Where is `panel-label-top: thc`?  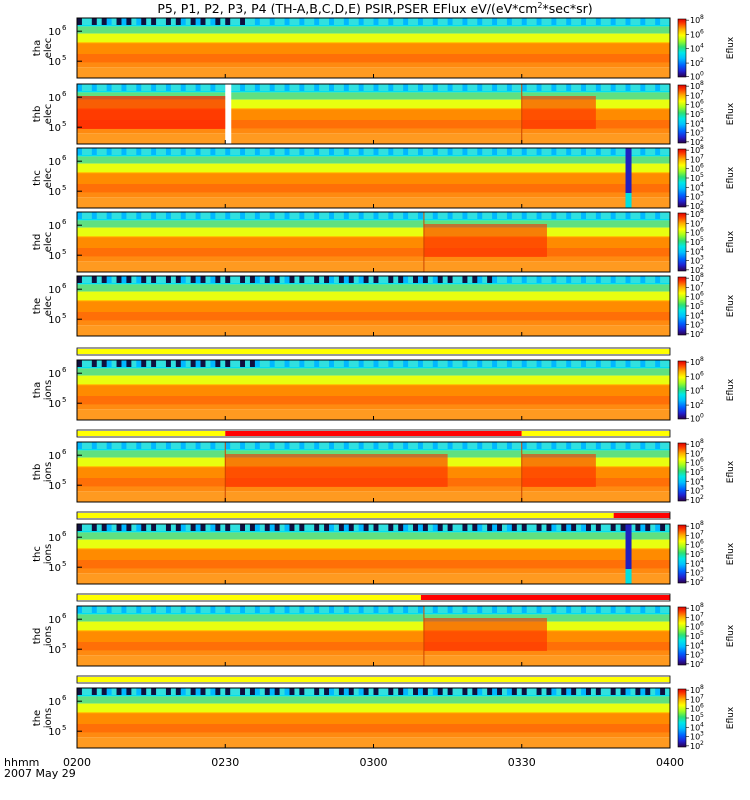
panel-label-top: thc is located at coordinates (37, 178).